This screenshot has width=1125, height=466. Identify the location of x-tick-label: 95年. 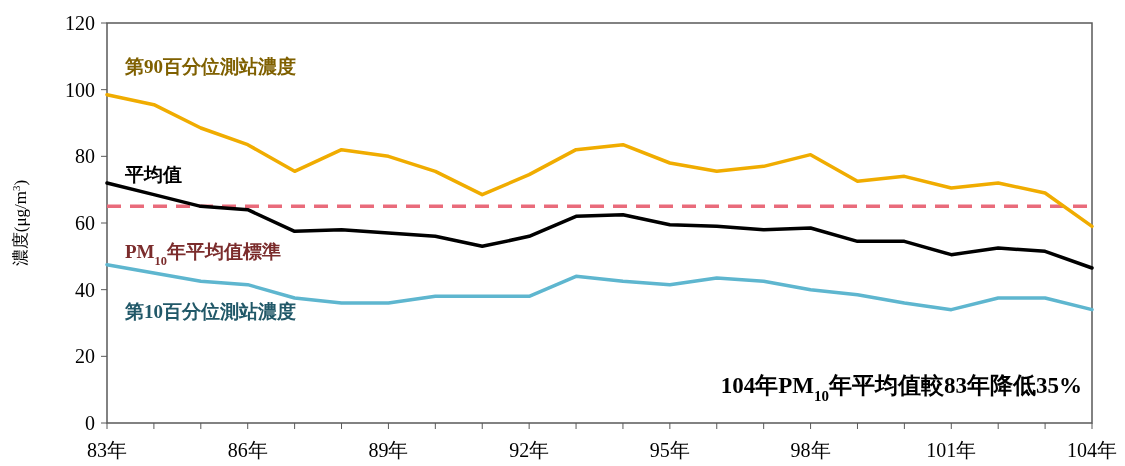
(669, 450).